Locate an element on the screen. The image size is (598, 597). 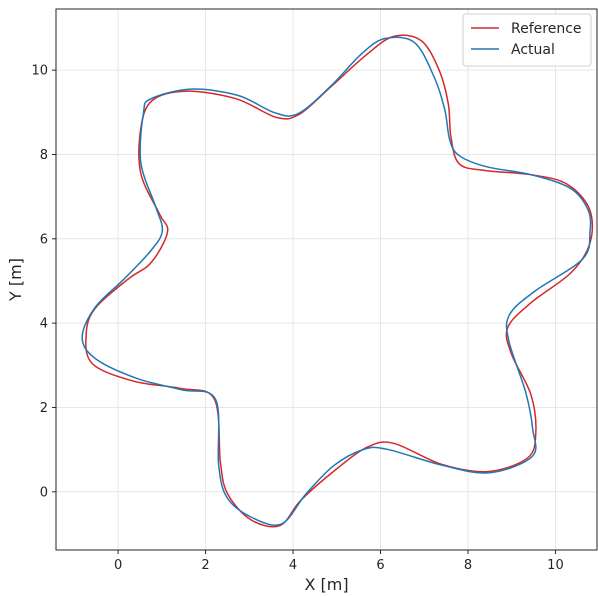
x-tick-label: 10 is located at coordinates (555, 565).